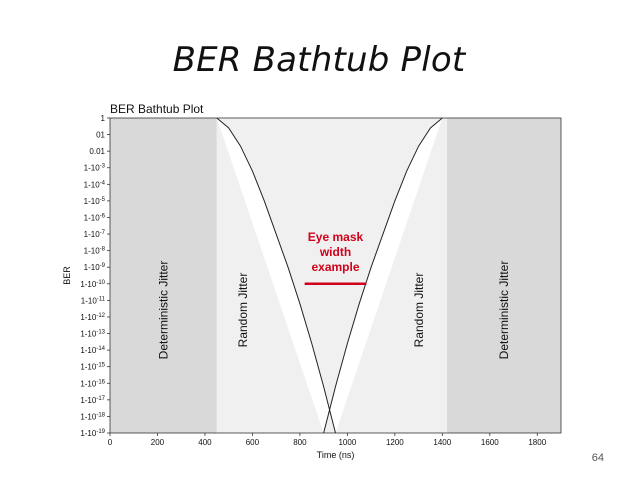 This screenshot has width=638, height=478. I want to click on region-label-3: Deterministic Jitter, so click(504, 310).